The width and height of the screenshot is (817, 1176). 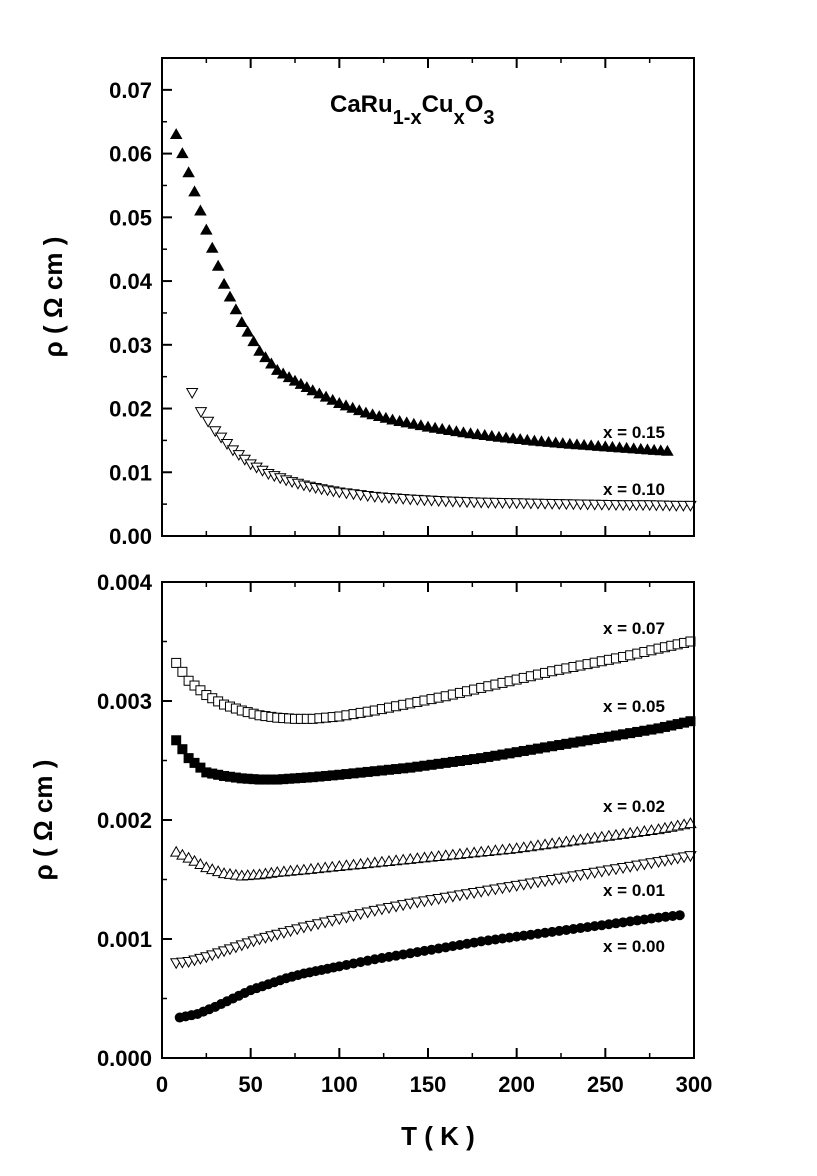 What do you see at coordinates (634, 946) in the screenshot?
I see `series-label-x000: x = 0.00` at bounding box center [634, 946].